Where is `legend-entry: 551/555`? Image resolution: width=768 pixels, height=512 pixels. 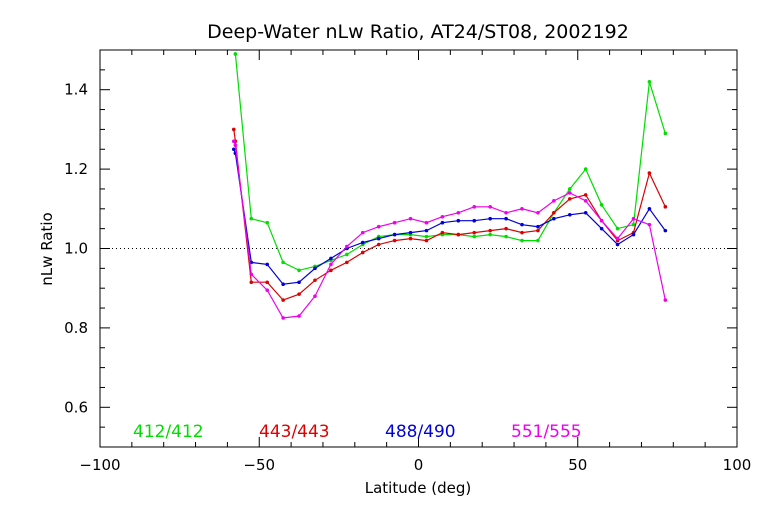
legend-entry: 551/555 is located at coordinates (546, 432).